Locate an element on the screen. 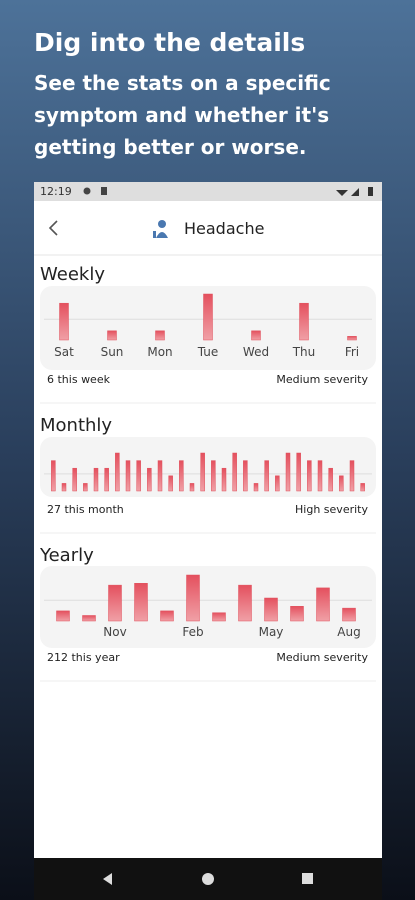  settings-icon is located at coordinates (87, 191).